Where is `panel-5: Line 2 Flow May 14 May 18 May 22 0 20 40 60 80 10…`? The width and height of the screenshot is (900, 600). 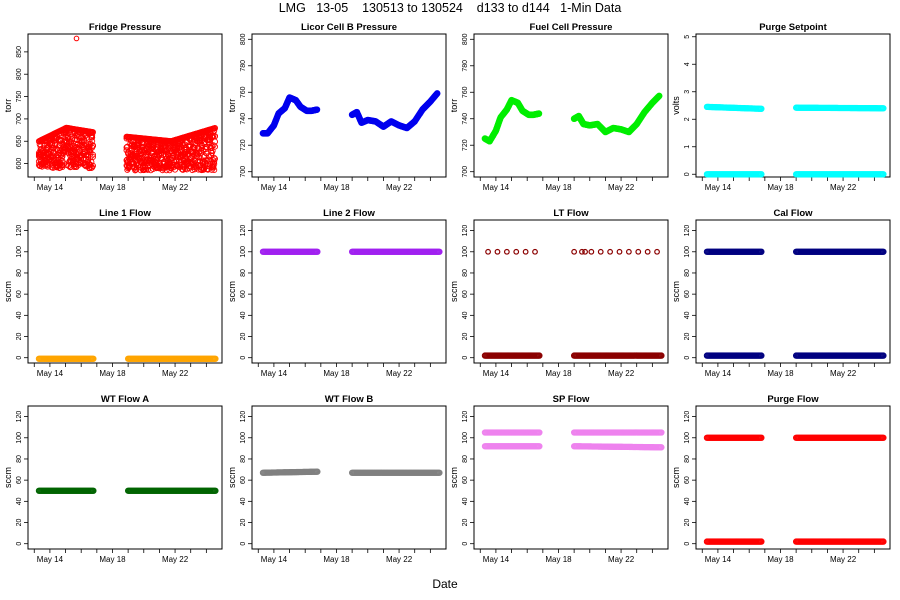
panel-5: Line 2 Flow May 14 May 18 May 22 0 20 40 60 80 10… is located at coordinates (337, 293).